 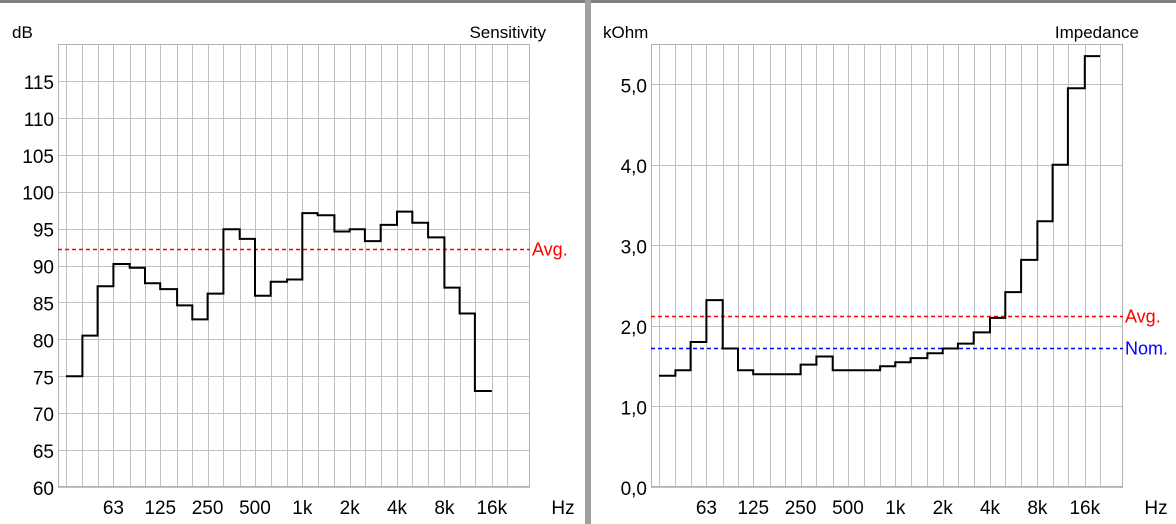 What do you see at coordinates (43, 231) in the screenshot?
I see `sensitivity-ytick-label: 95` at bounding box center [43, 231].